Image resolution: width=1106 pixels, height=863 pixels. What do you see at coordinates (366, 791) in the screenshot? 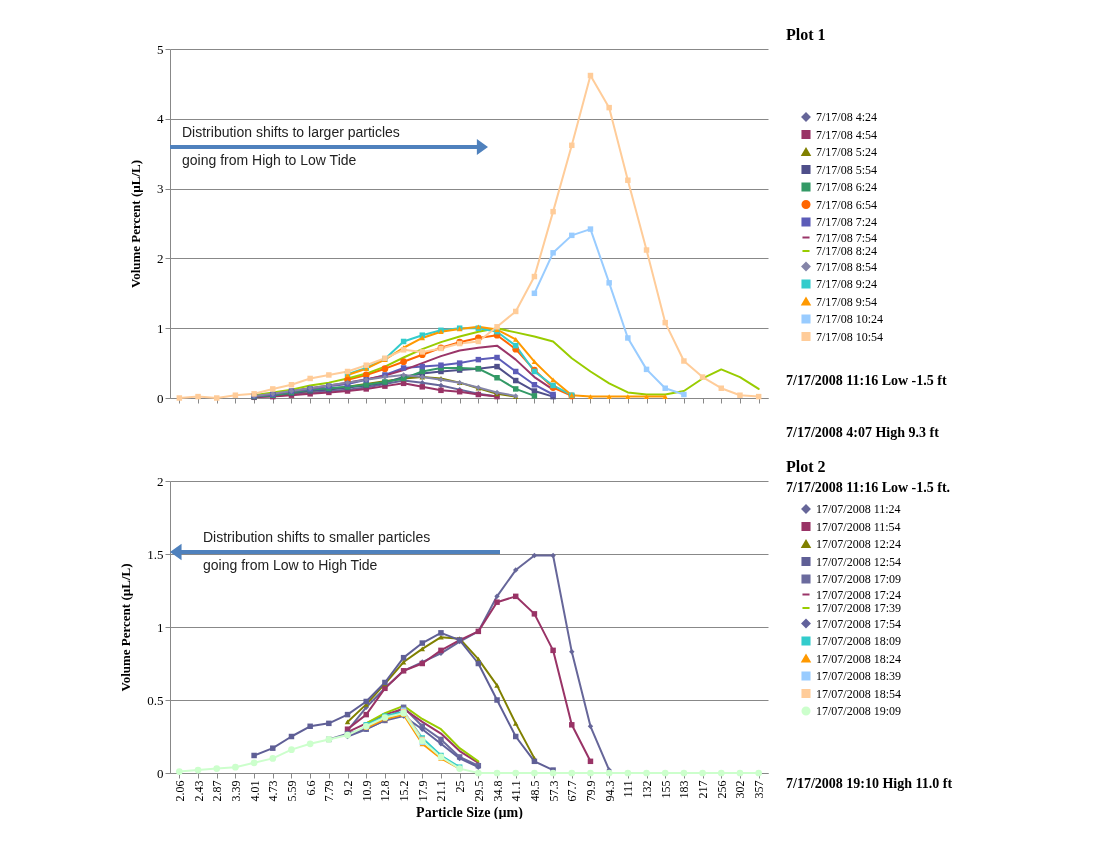
I see `x-tick-label: 10.9` at bounding box center [366, 791].